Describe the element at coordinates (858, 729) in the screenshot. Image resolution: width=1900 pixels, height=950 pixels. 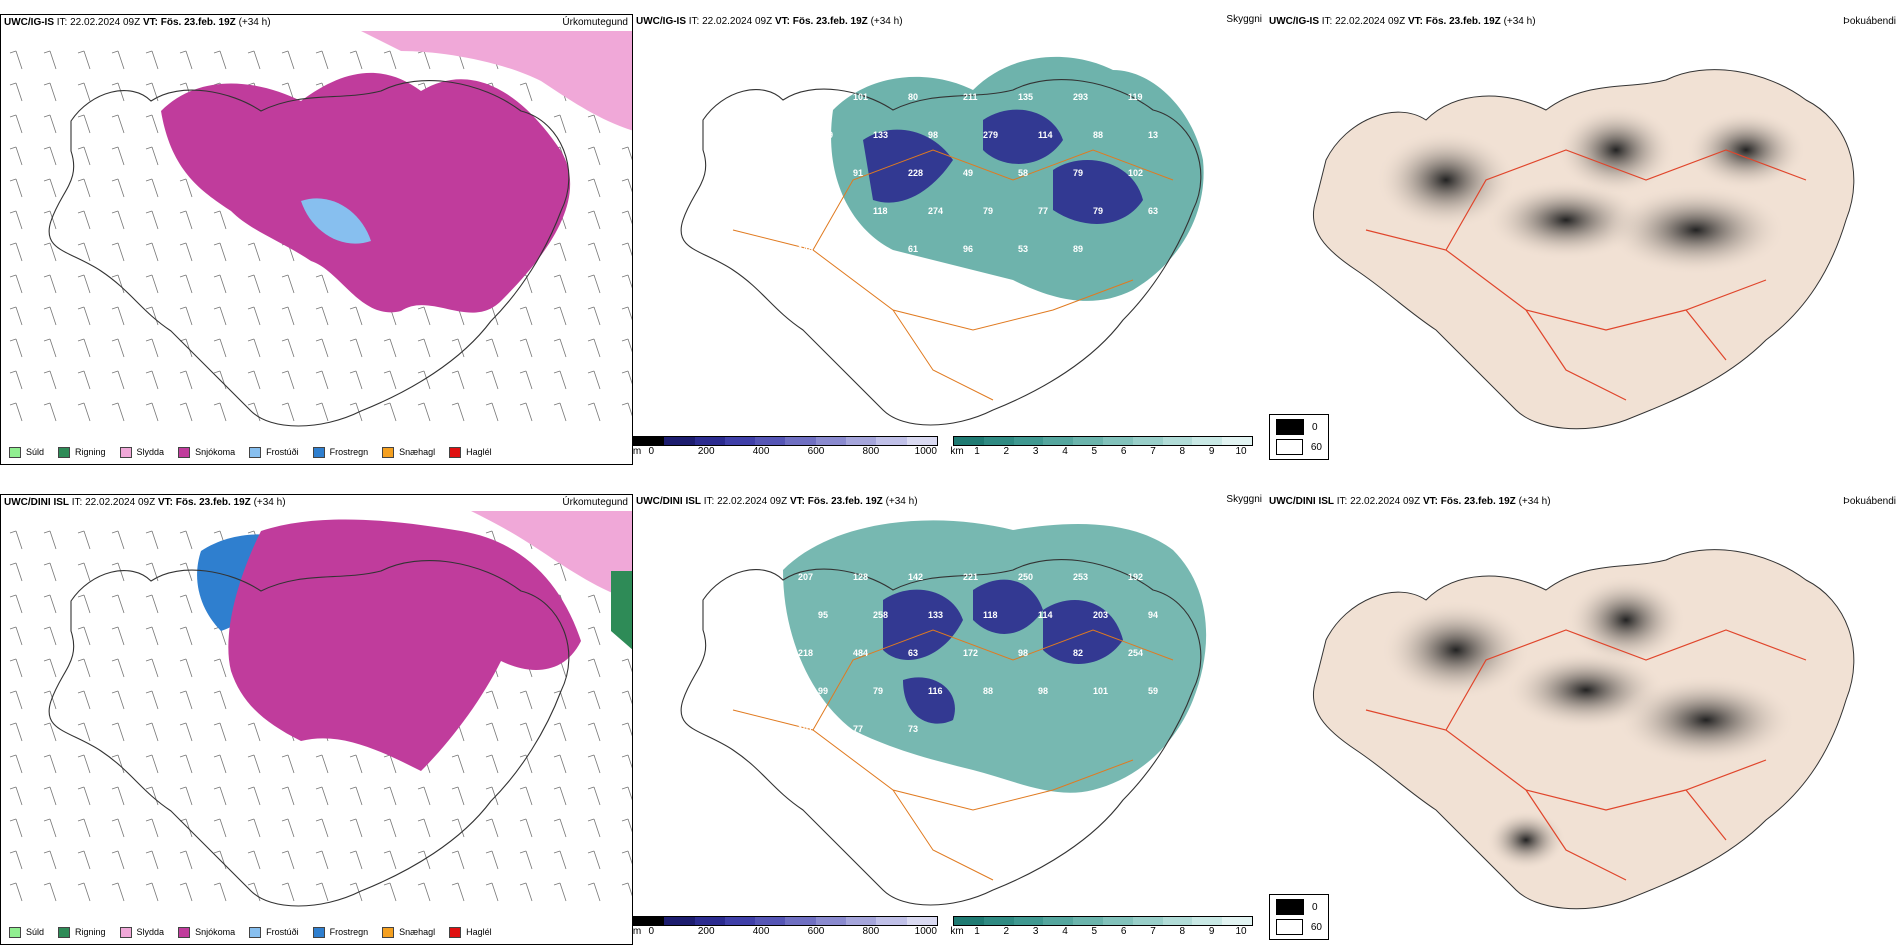
I see `visibility-value-label: 77` at that location.